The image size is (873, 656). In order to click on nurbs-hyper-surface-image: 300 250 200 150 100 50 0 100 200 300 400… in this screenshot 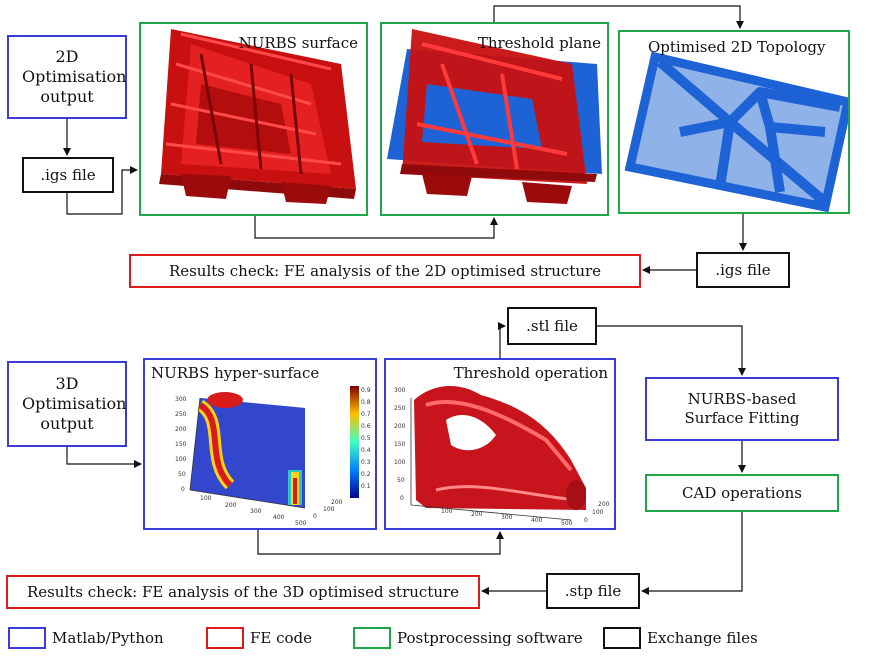, I will do `click(273, 456)`.